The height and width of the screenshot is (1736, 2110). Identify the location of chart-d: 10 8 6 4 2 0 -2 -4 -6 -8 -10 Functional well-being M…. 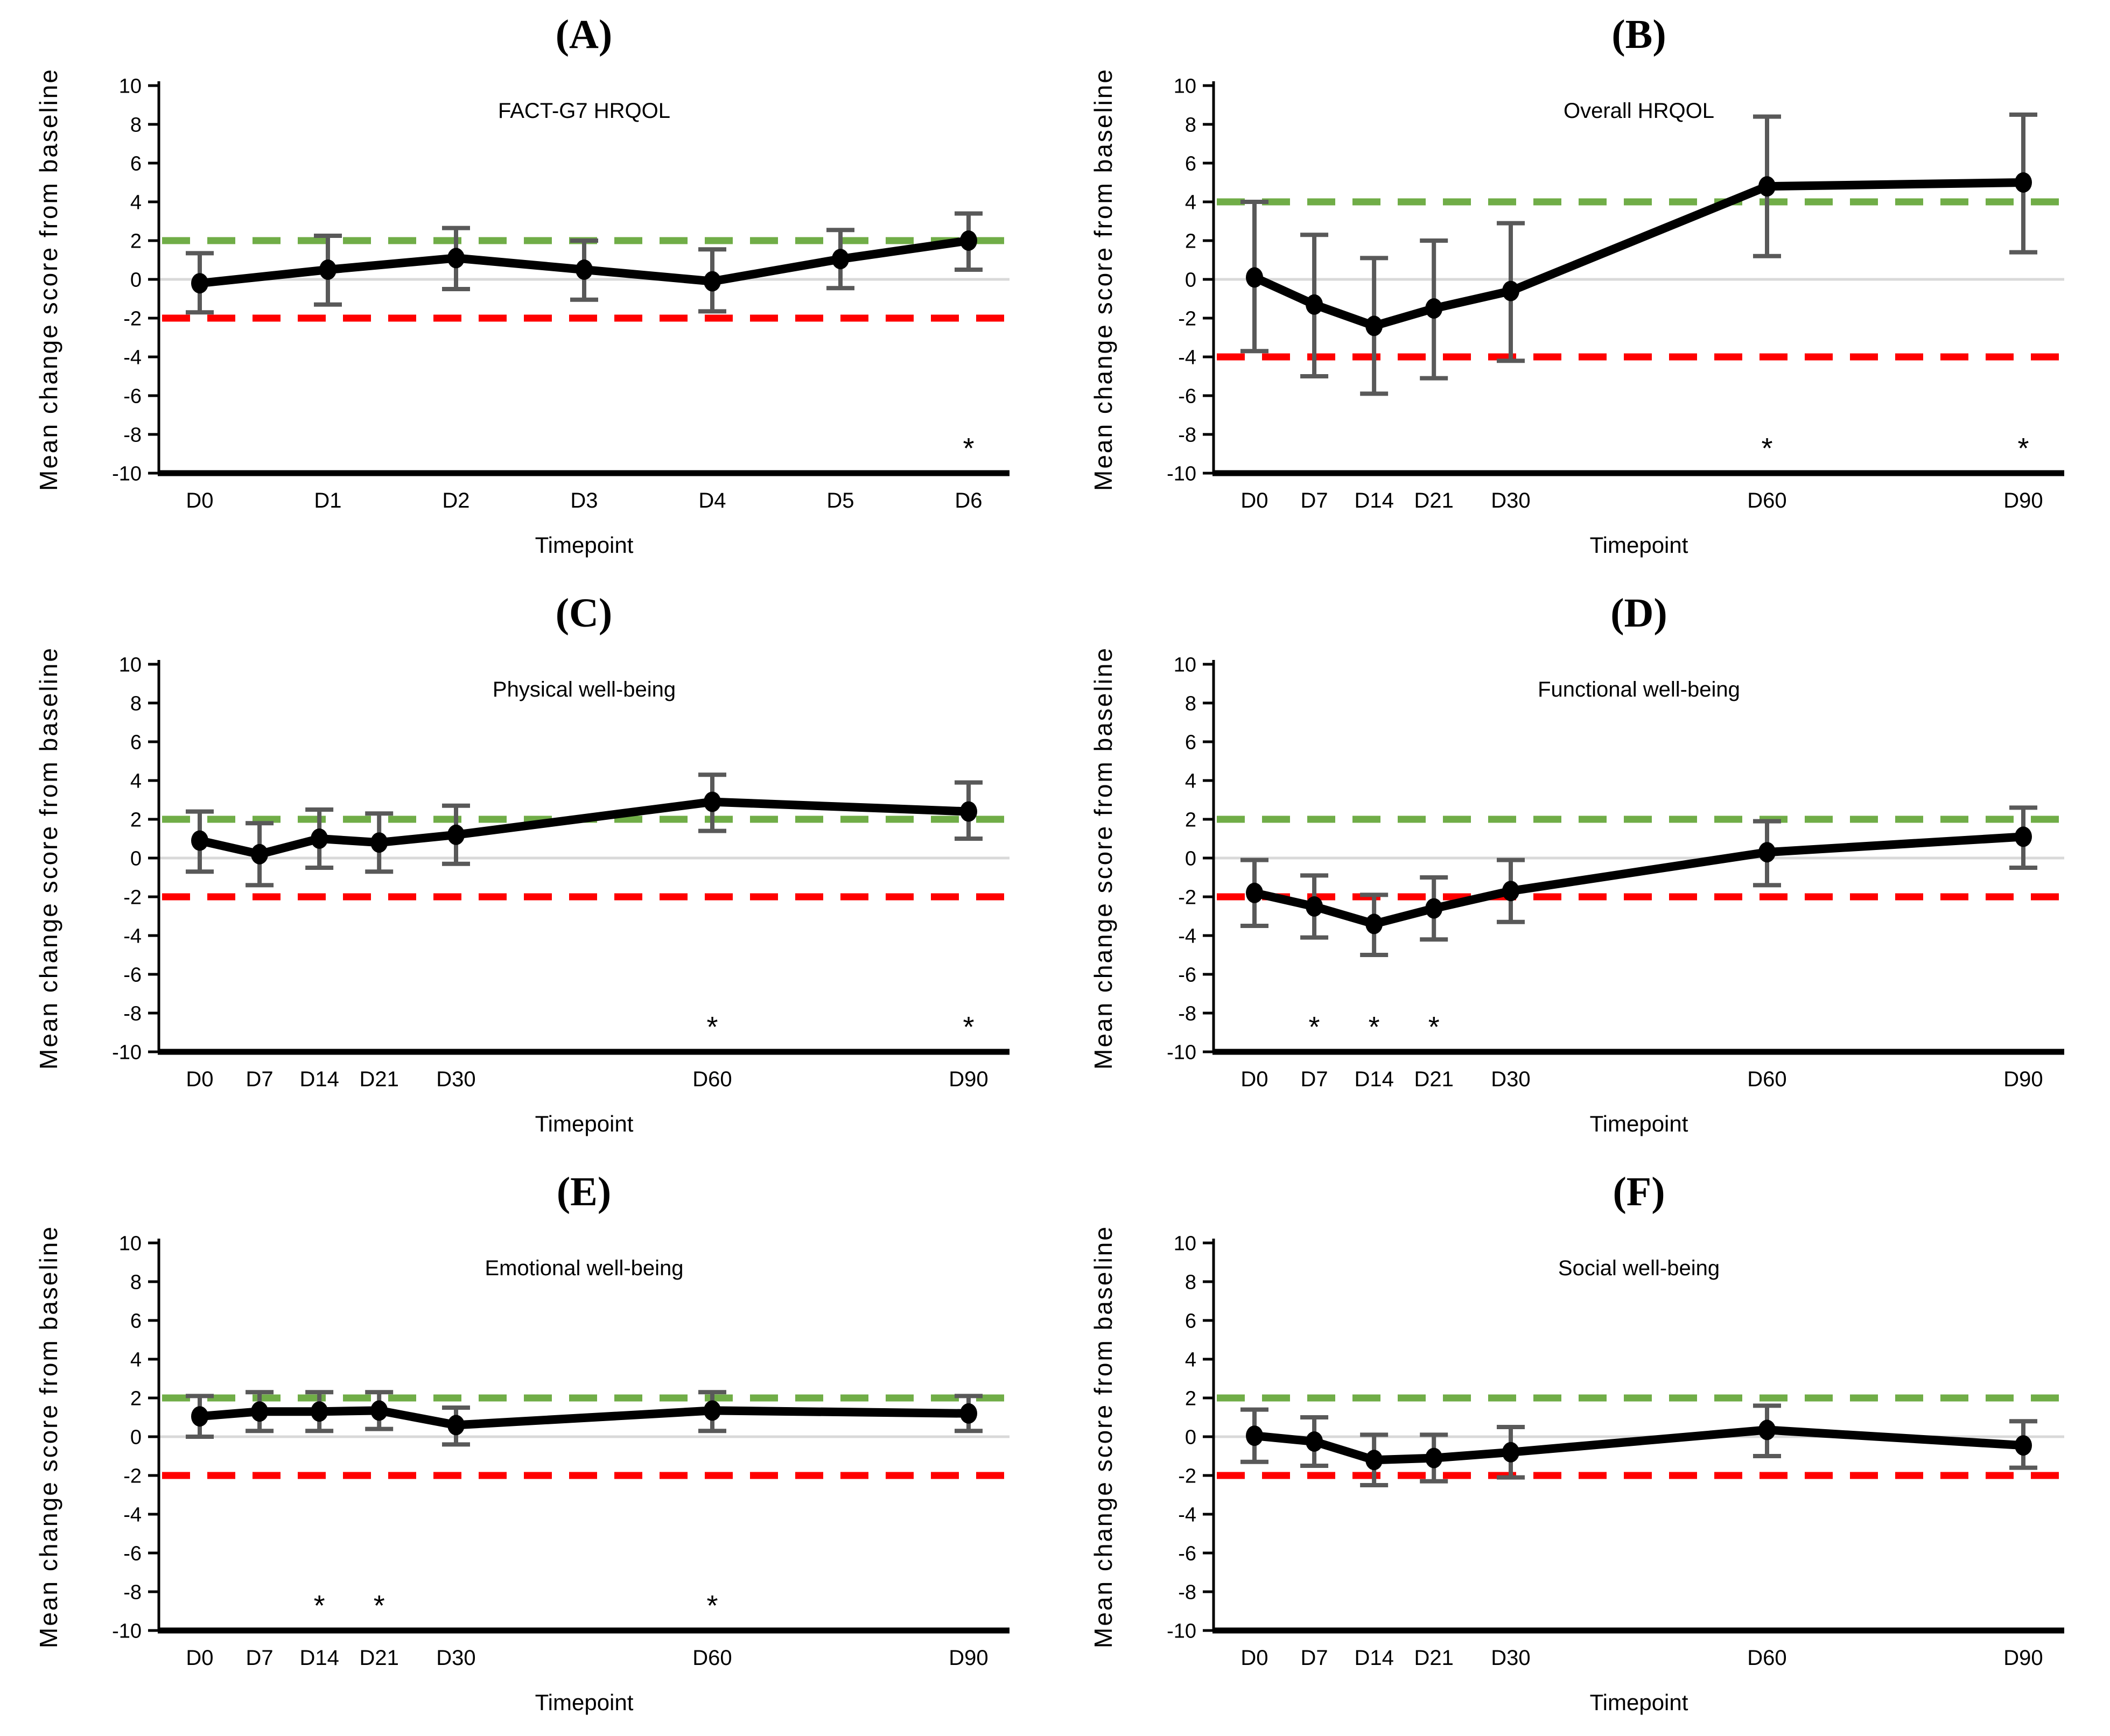
(1576, 891).